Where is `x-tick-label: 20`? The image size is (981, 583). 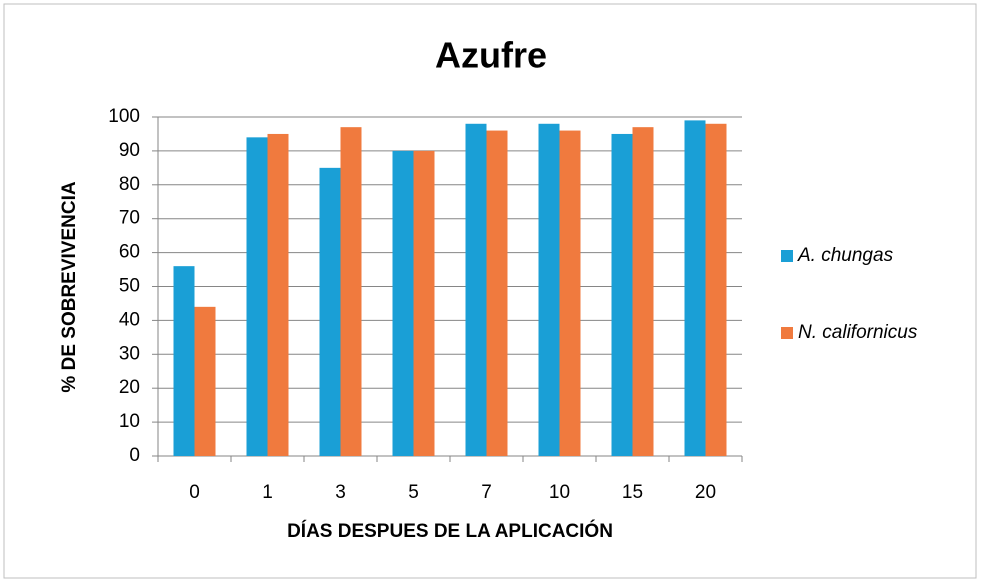
x-tick-label: 20 is located at coordinates (705, 492).